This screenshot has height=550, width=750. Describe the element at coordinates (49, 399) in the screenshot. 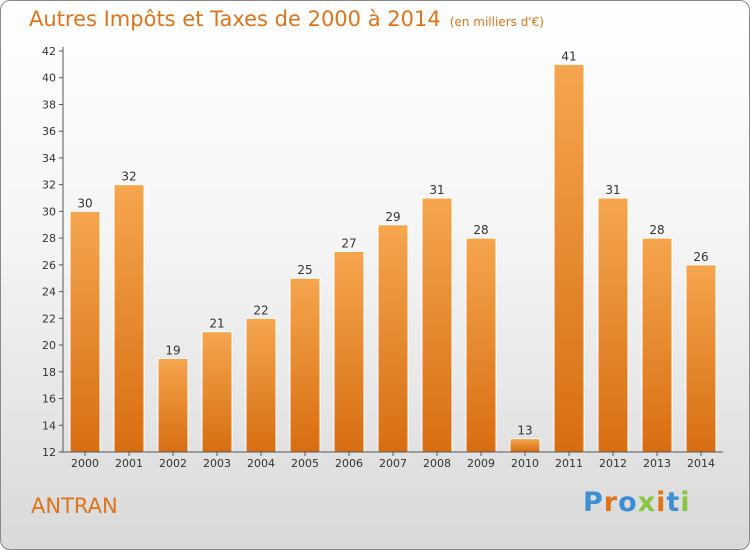

I see `y-tick-label: 16` at that location.